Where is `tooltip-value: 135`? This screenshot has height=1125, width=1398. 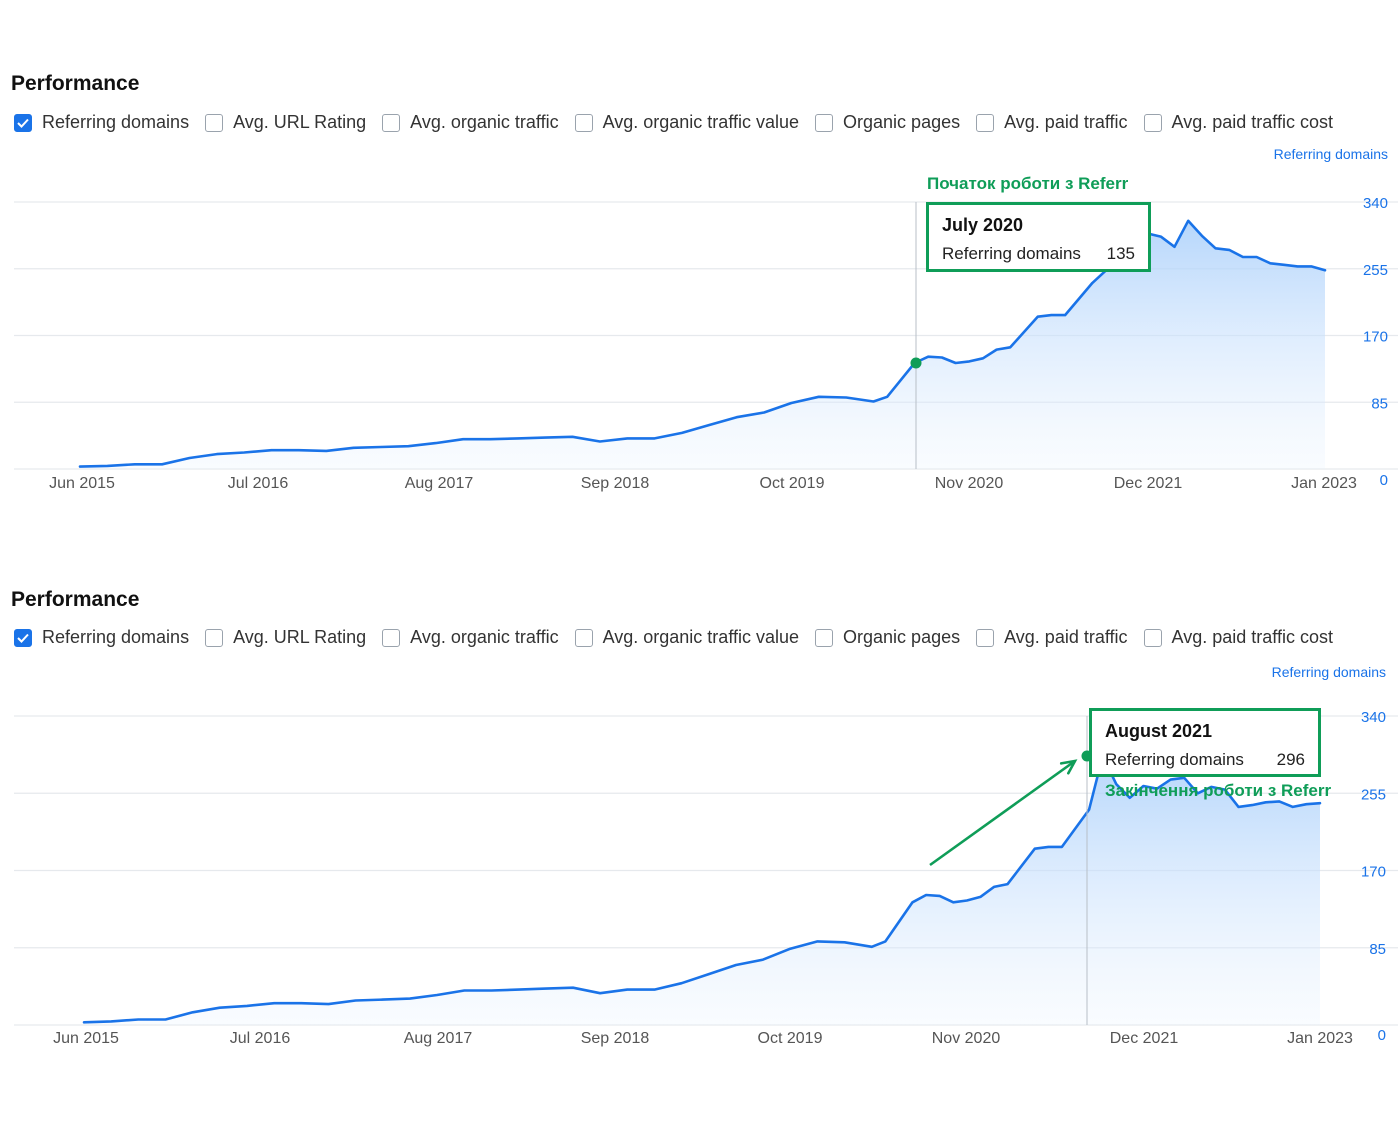 tooltip-value: 135 is located at coordinates (1120, 253).